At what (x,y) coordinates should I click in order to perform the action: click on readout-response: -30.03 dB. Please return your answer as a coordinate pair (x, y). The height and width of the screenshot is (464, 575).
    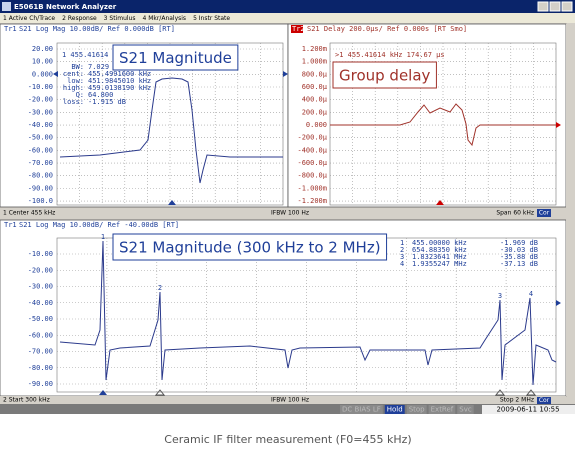
    Looking at the image, I should click on (519, 250).